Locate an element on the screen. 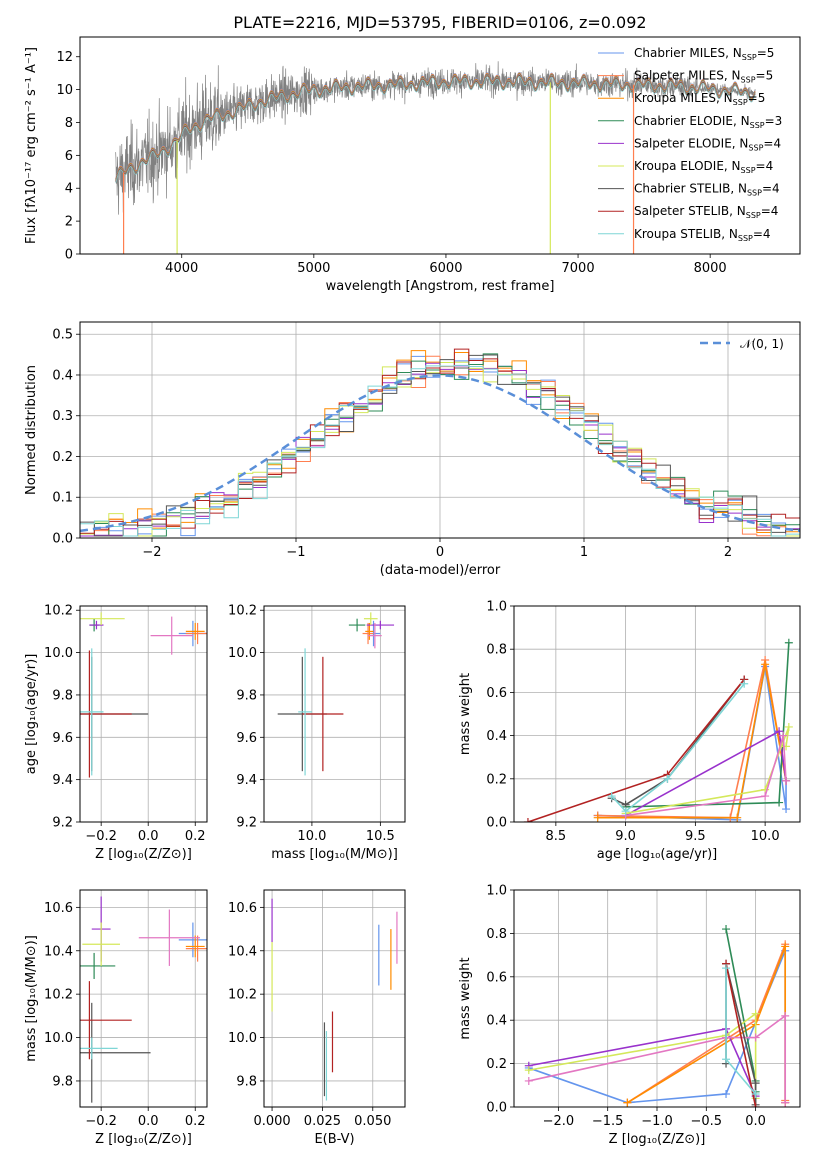 The height and width of the screenshot is (1170, 819). x-tick-label: −0.2 is located at coordinates (101, 1121).